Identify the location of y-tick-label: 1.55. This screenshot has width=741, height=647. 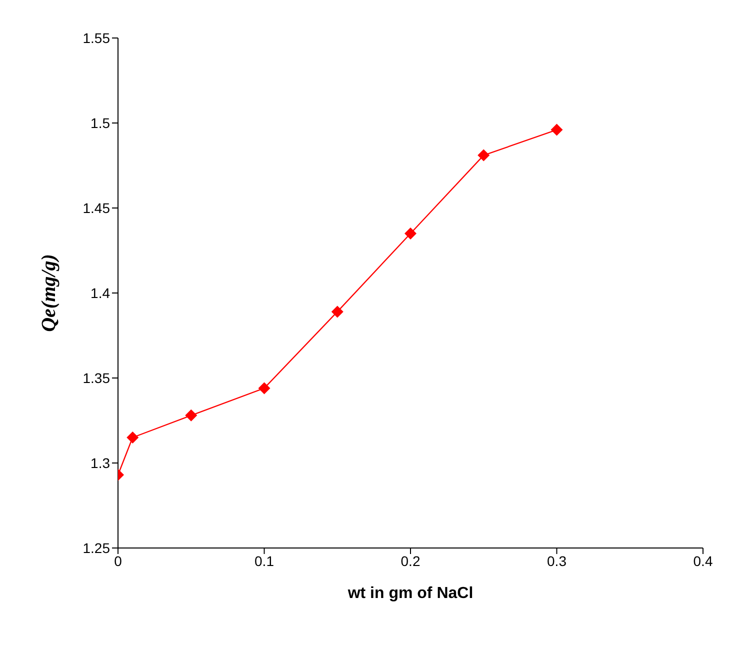
(96, 38).